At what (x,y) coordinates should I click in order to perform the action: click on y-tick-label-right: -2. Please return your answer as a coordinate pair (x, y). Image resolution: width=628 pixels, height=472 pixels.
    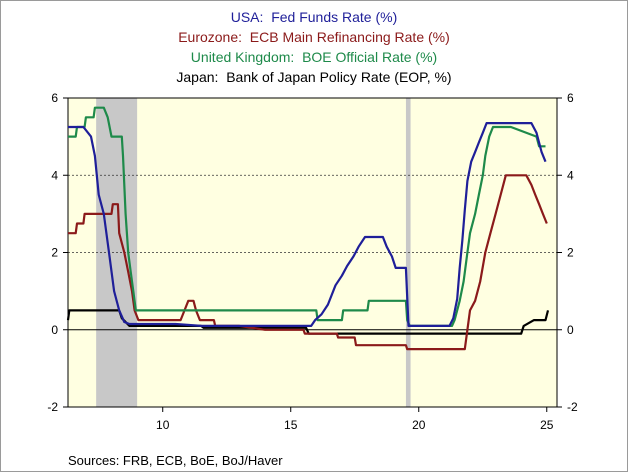
    Looking at the image, I should click on (572, 407).